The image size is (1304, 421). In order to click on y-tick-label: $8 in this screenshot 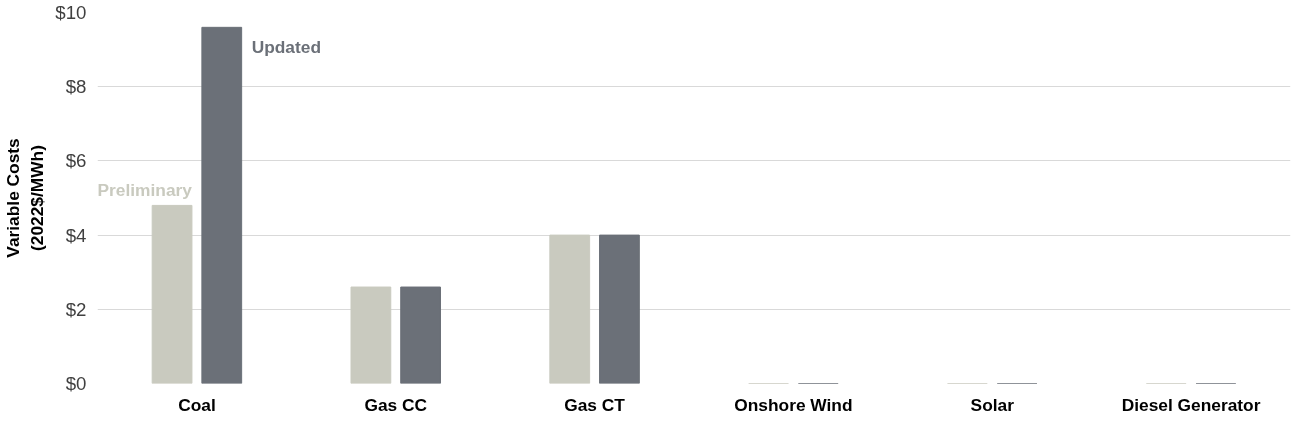, I will do `click(76, 87)`.